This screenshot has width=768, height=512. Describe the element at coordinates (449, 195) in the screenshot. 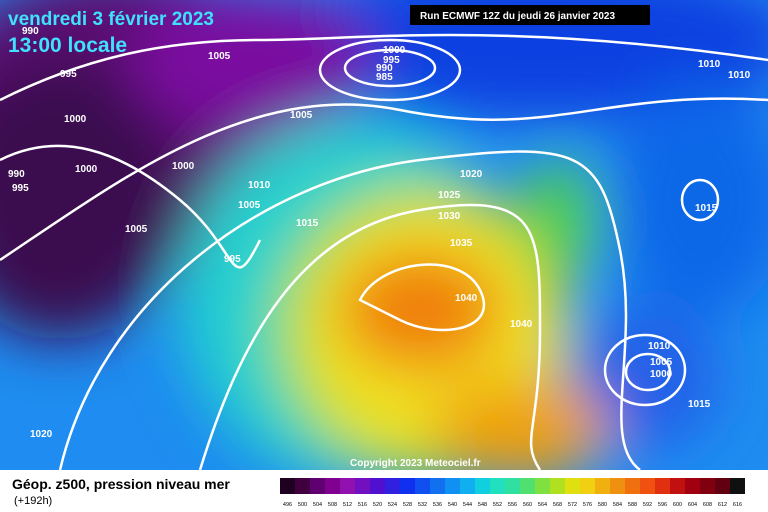

I see `isobar-label: 1025` at that location.